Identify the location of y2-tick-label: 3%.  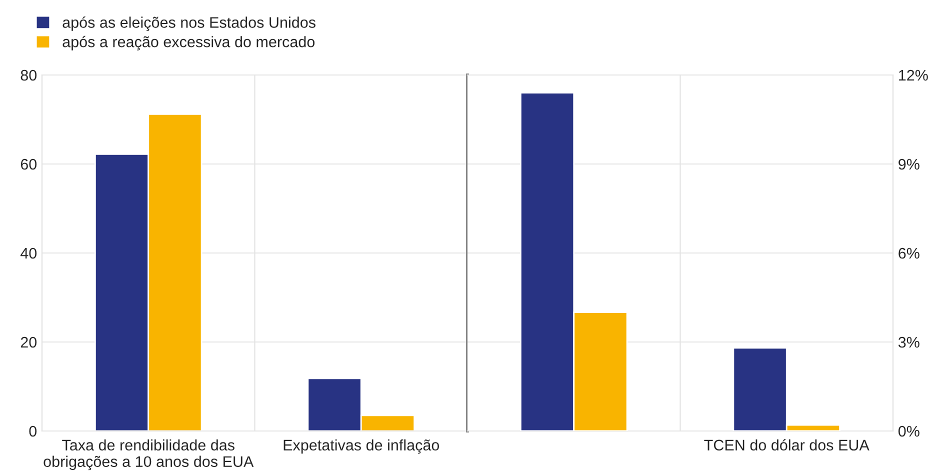
(909, 342).